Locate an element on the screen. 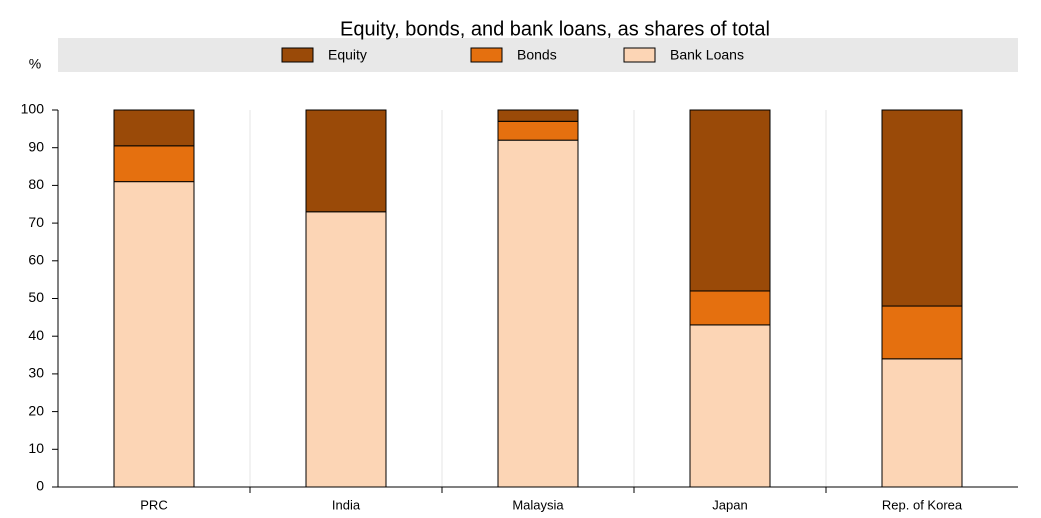 Image resolution: width=1041 pixels, height=518 pixels. y-tick-label: 100 is located at coordinates (33, 109).